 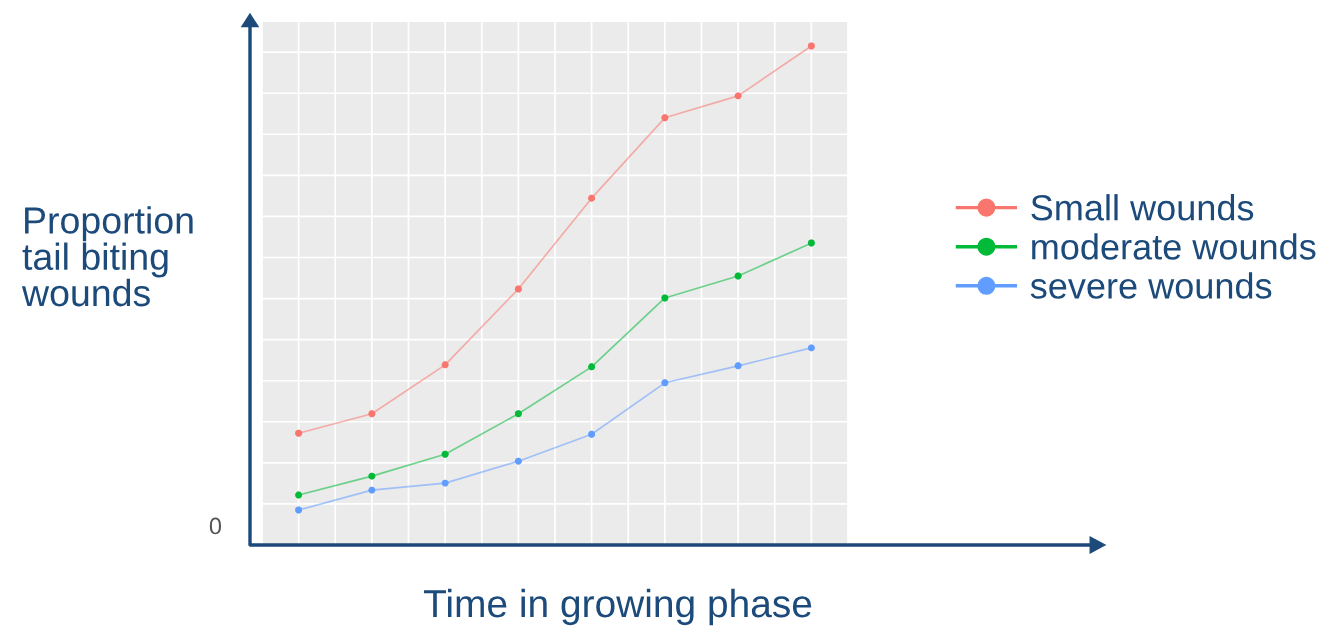 What do you see at coordinates (618, 607) in the screenshot?
I see `x-axis-title: Time in growing phase` at bounding box center [618, 607].